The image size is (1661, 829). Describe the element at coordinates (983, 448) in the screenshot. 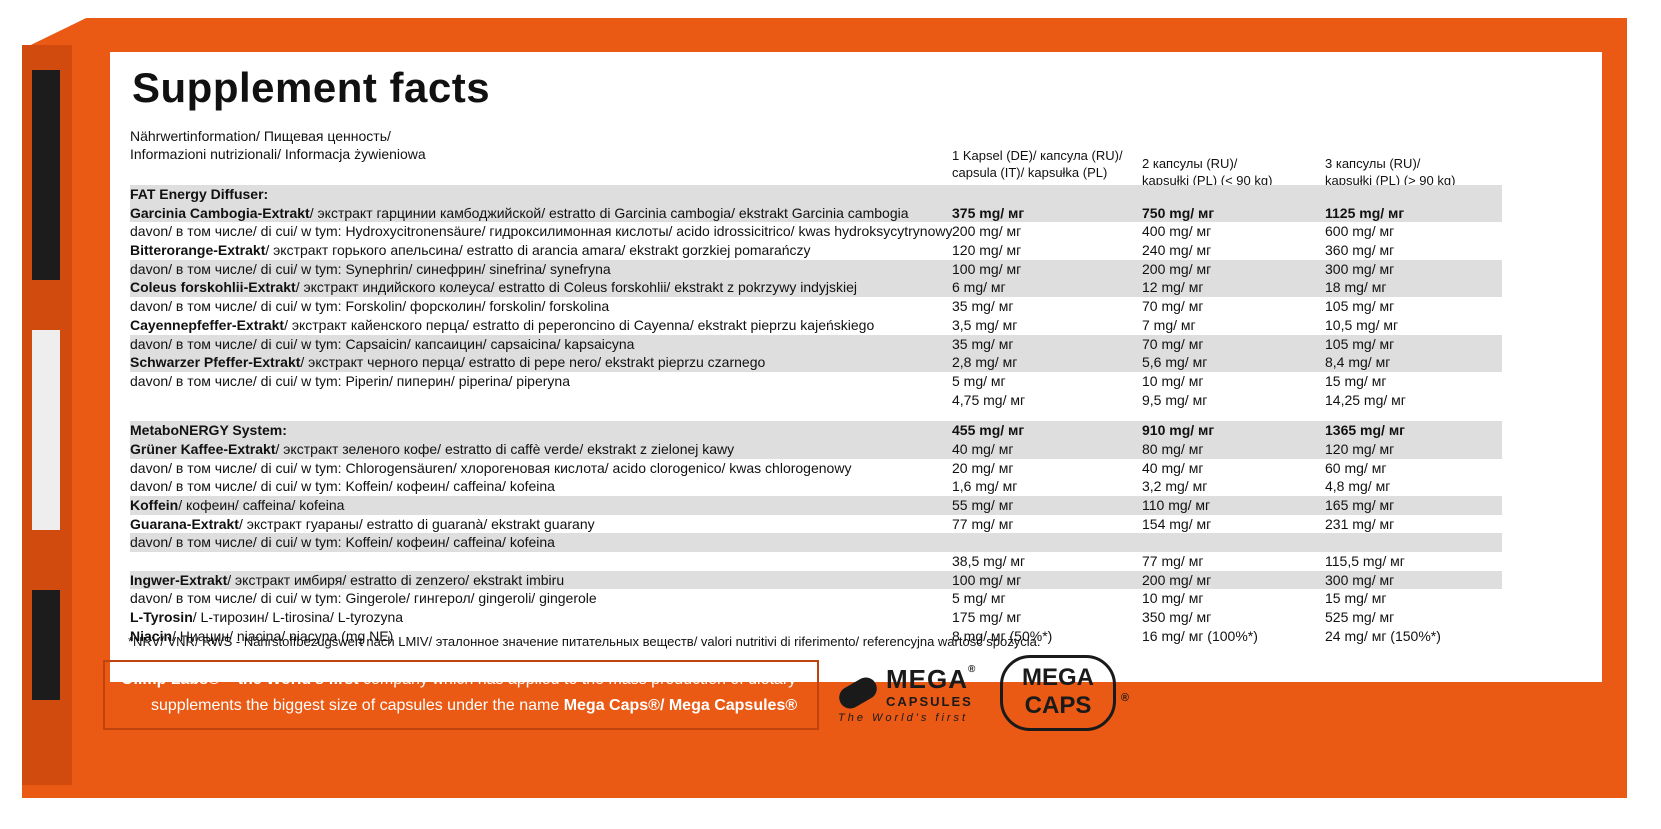

I see `amount-c1: 40 mg/ мг` at that location.